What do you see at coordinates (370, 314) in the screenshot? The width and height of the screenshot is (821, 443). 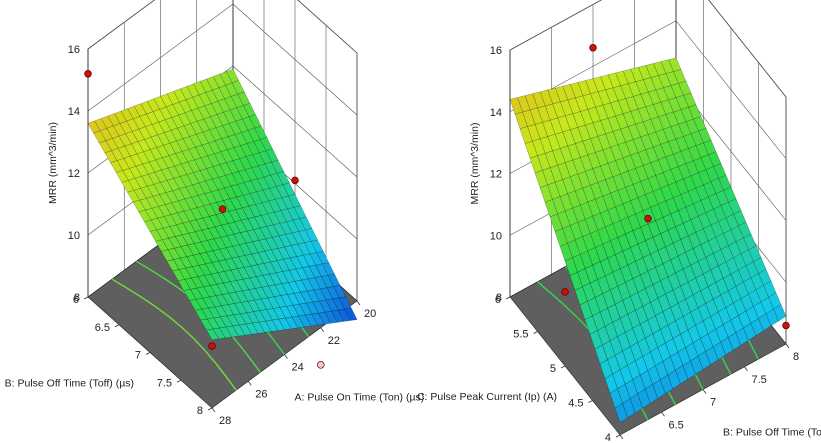 I see `axis1-tick-label: 20` at bounding box center [370, 314].